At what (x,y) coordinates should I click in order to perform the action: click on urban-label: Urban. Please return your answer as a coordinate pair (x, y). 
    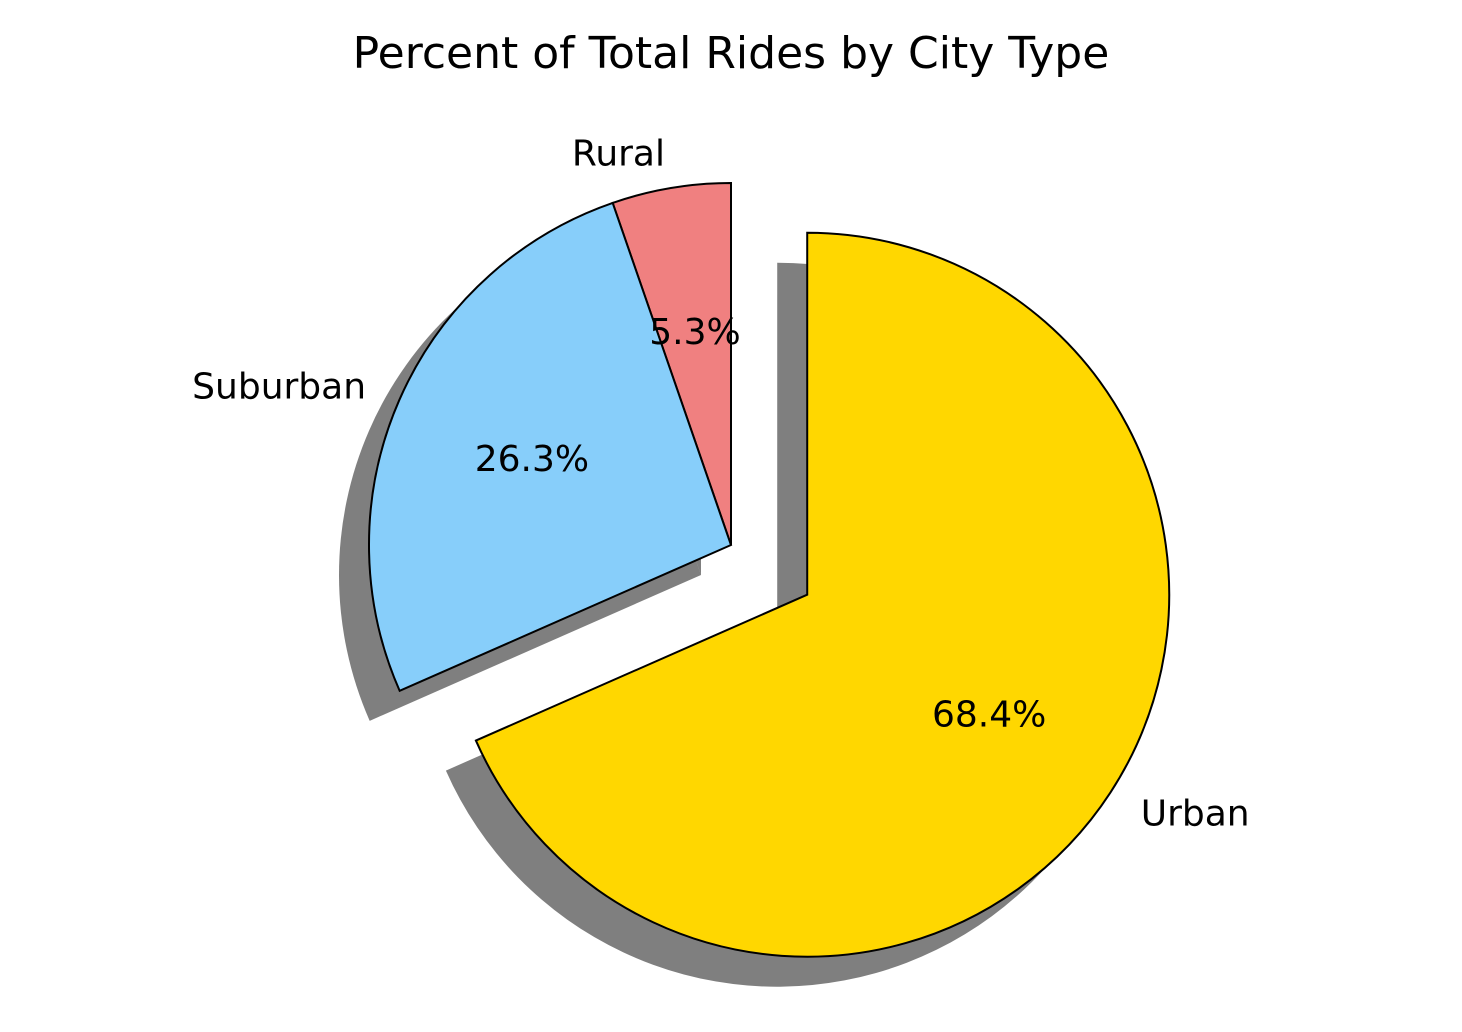
    Looking at the image, I should click on (1195, 813).